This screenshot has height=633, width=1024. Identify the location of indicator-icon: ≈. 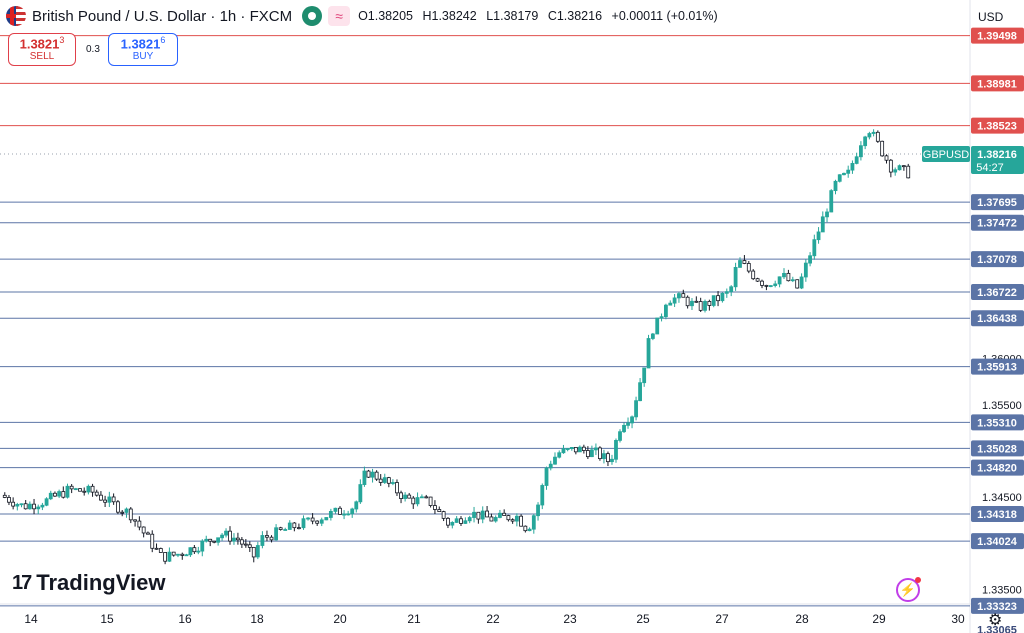
(339, 16).